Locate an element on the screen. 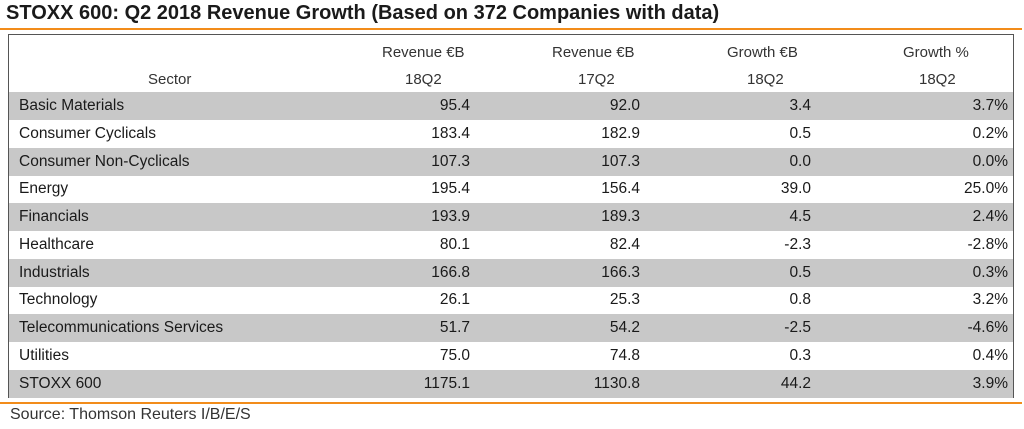 This screenshot has width=1024, height=429. header-sector: Sector is located at coordinates (170, 79).